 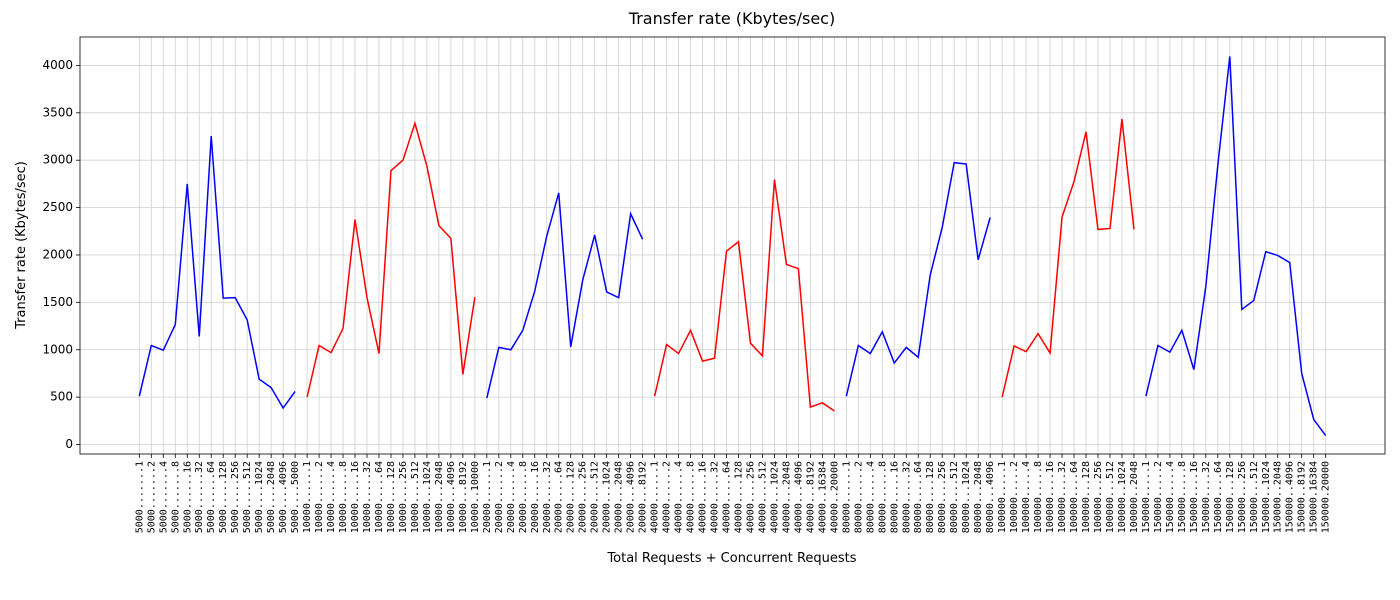 What do you see at coordinates (403, 497) in the screenshot?
I see `x-tick-label: 10000....256` at bounding box center [403, 497].